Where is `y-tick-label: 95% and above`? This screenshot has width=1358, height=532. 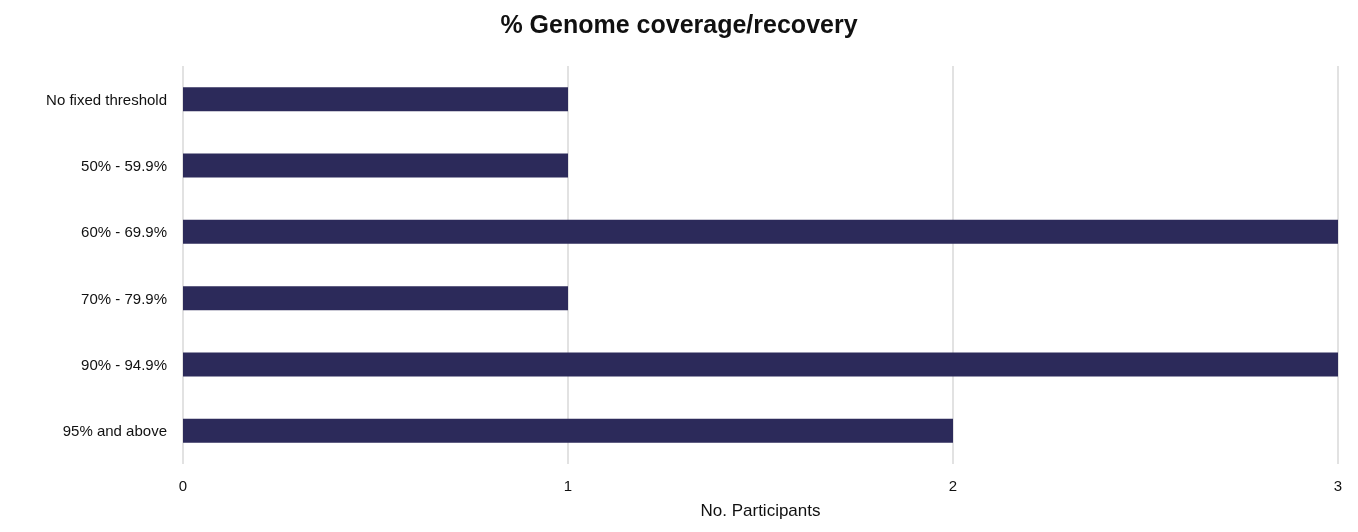 y-tick-label: 95% and above is located at coordinates (114, 431).